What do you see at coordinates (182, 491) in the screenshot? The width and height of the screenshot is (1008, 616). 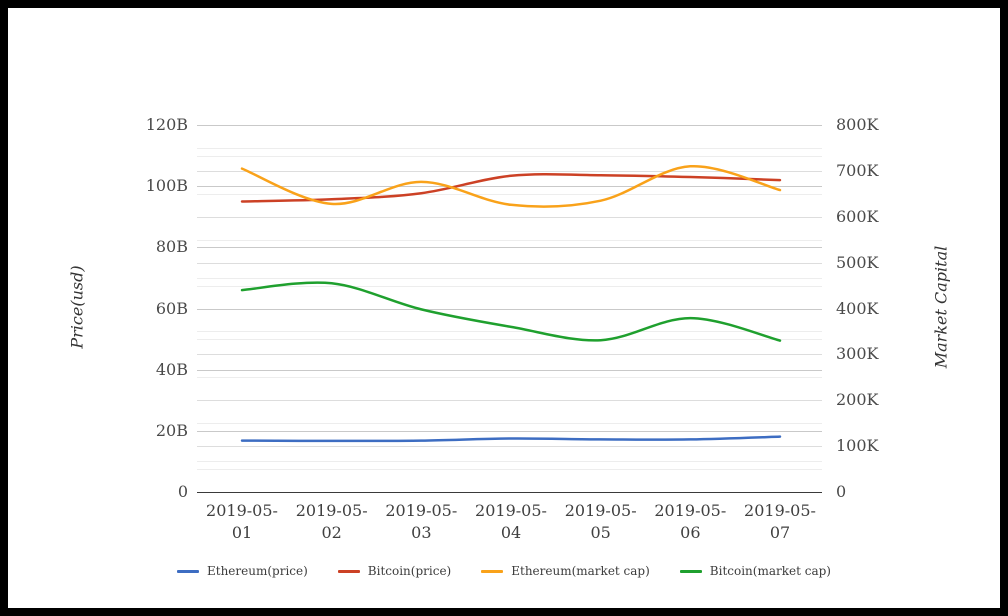 I see `left-axis-tick-label: 0` at bounding box center [182, 491].